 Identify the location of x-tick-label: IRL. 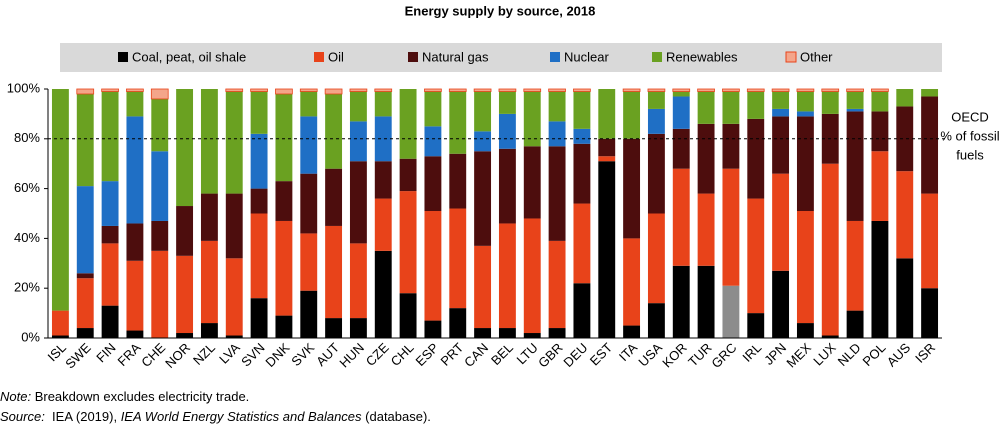
(751, 352).